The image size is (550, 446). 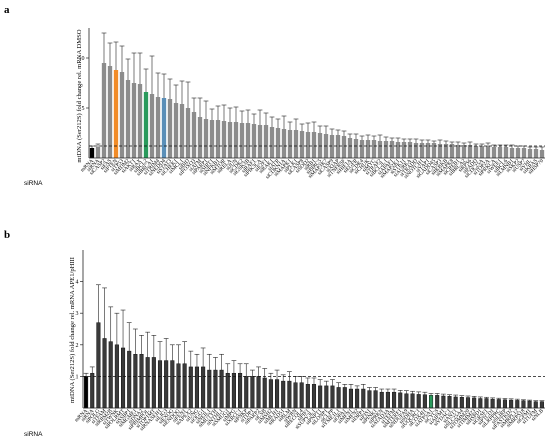 I want to click on bar-siMRPL12, so click(x=517, y=404).